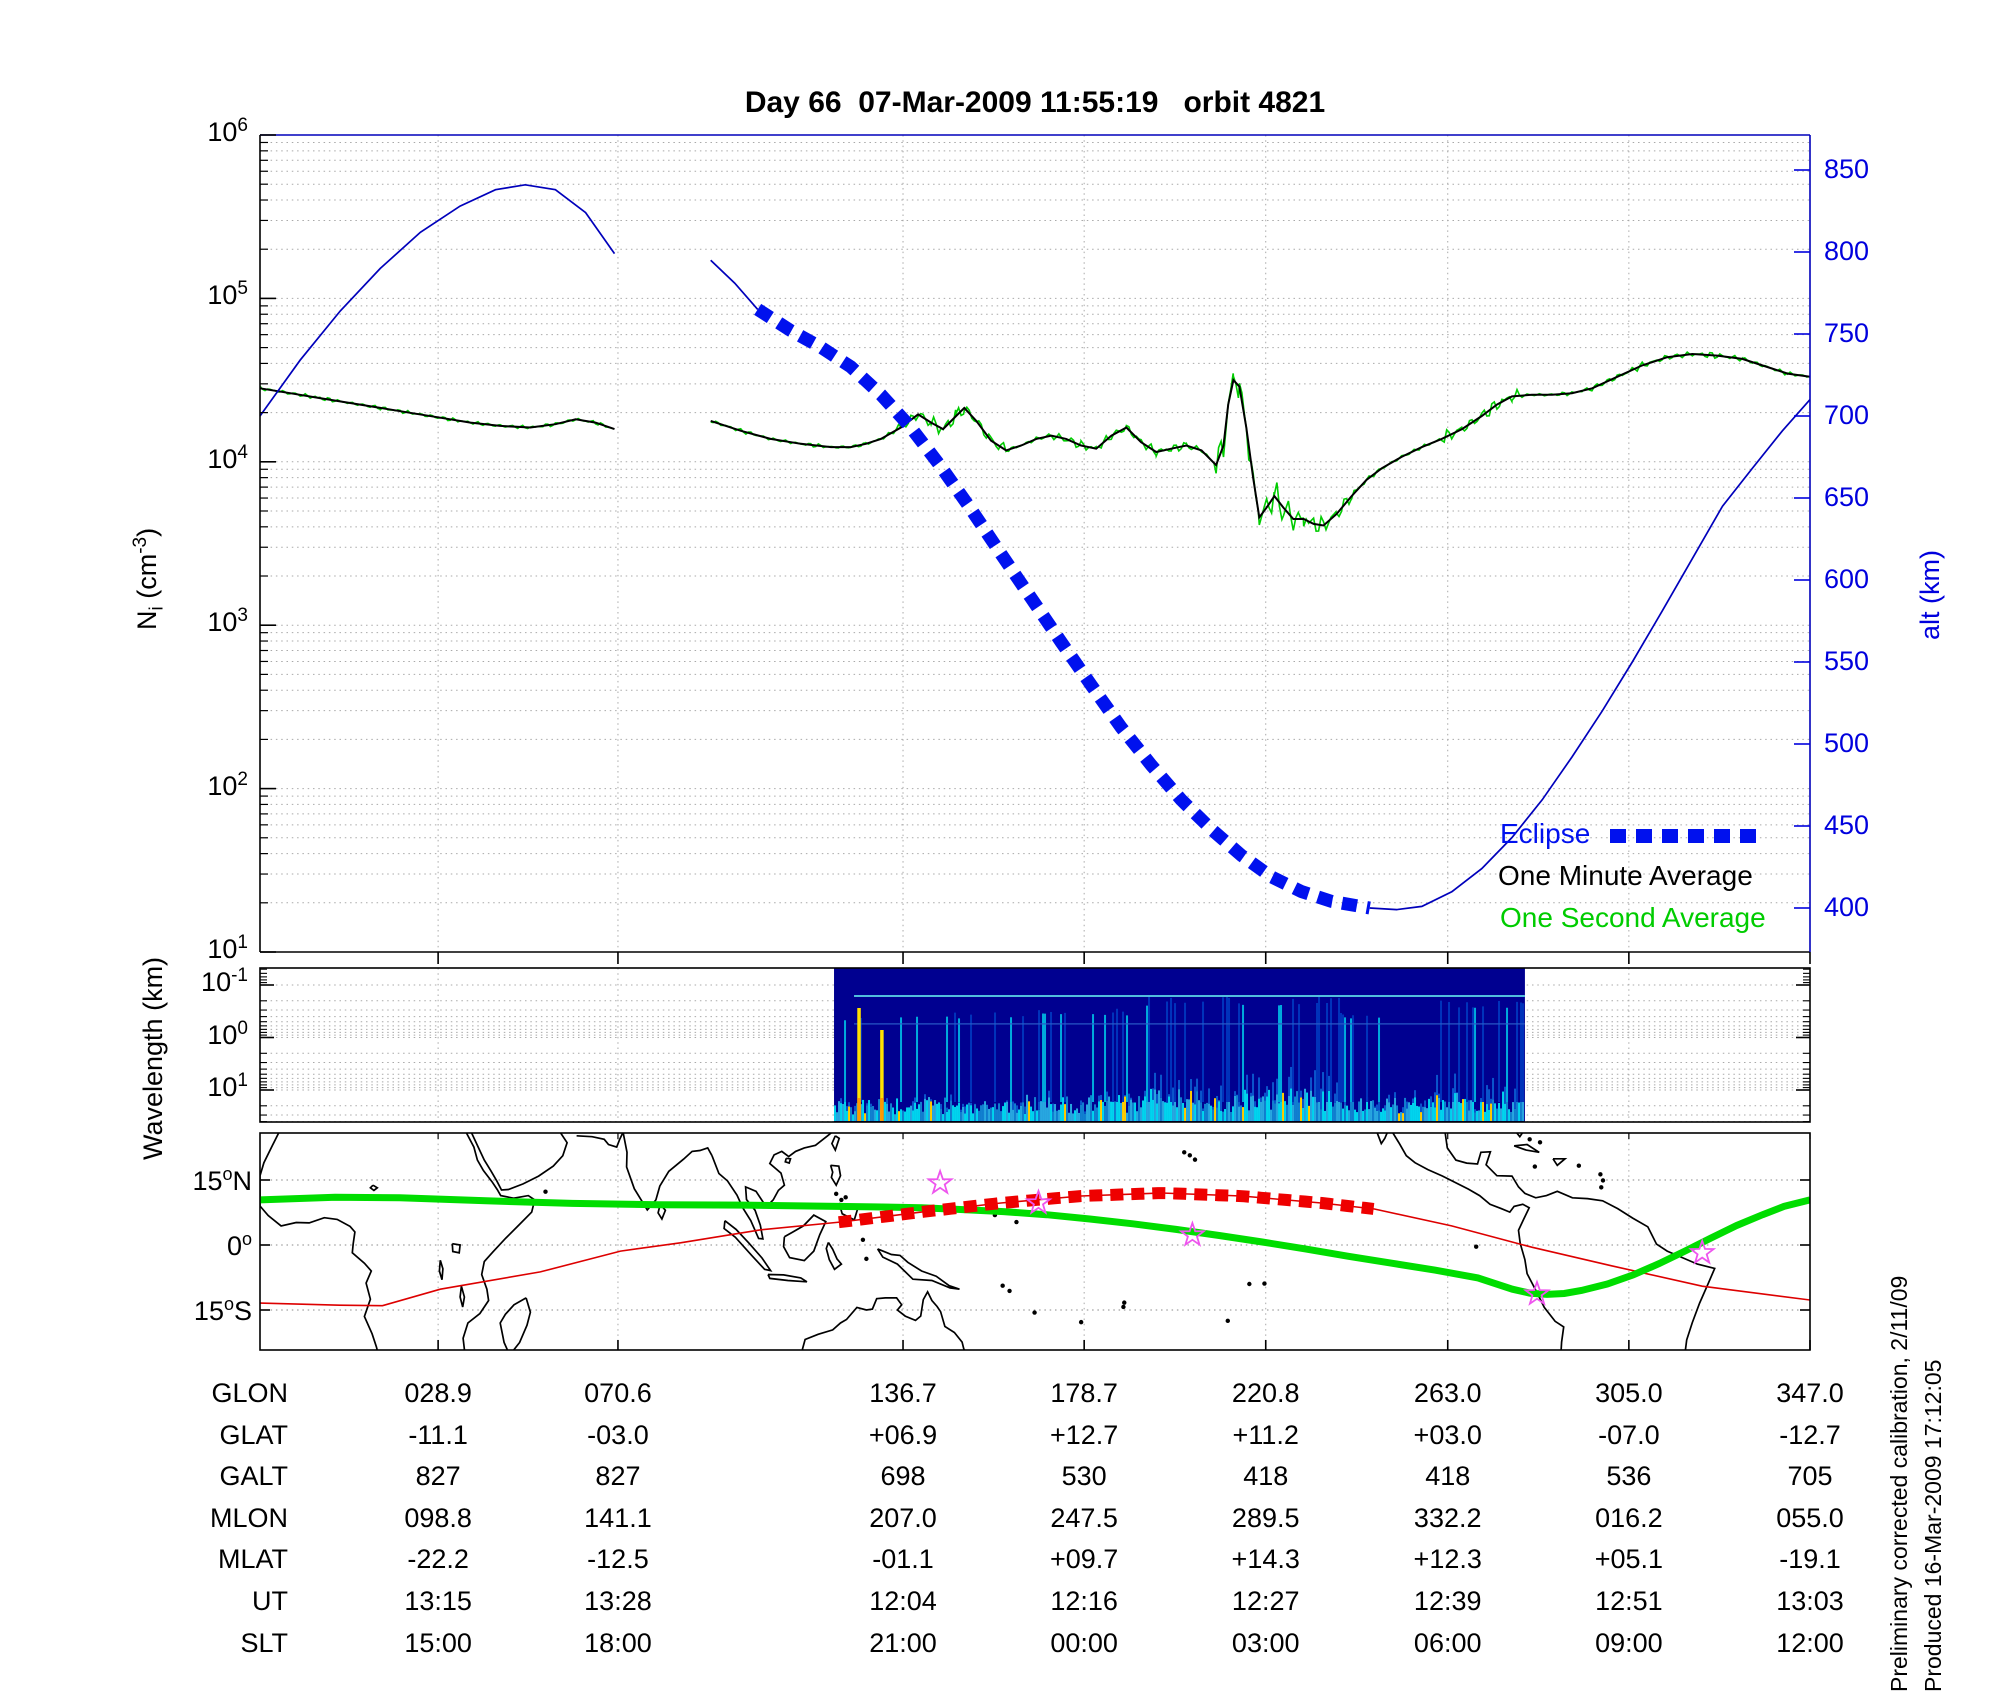 The image size is (2000, 1700). Describe the element at coordinates (618, 1601) in the screenshot. I see `table-cell: 13:28` at that location.